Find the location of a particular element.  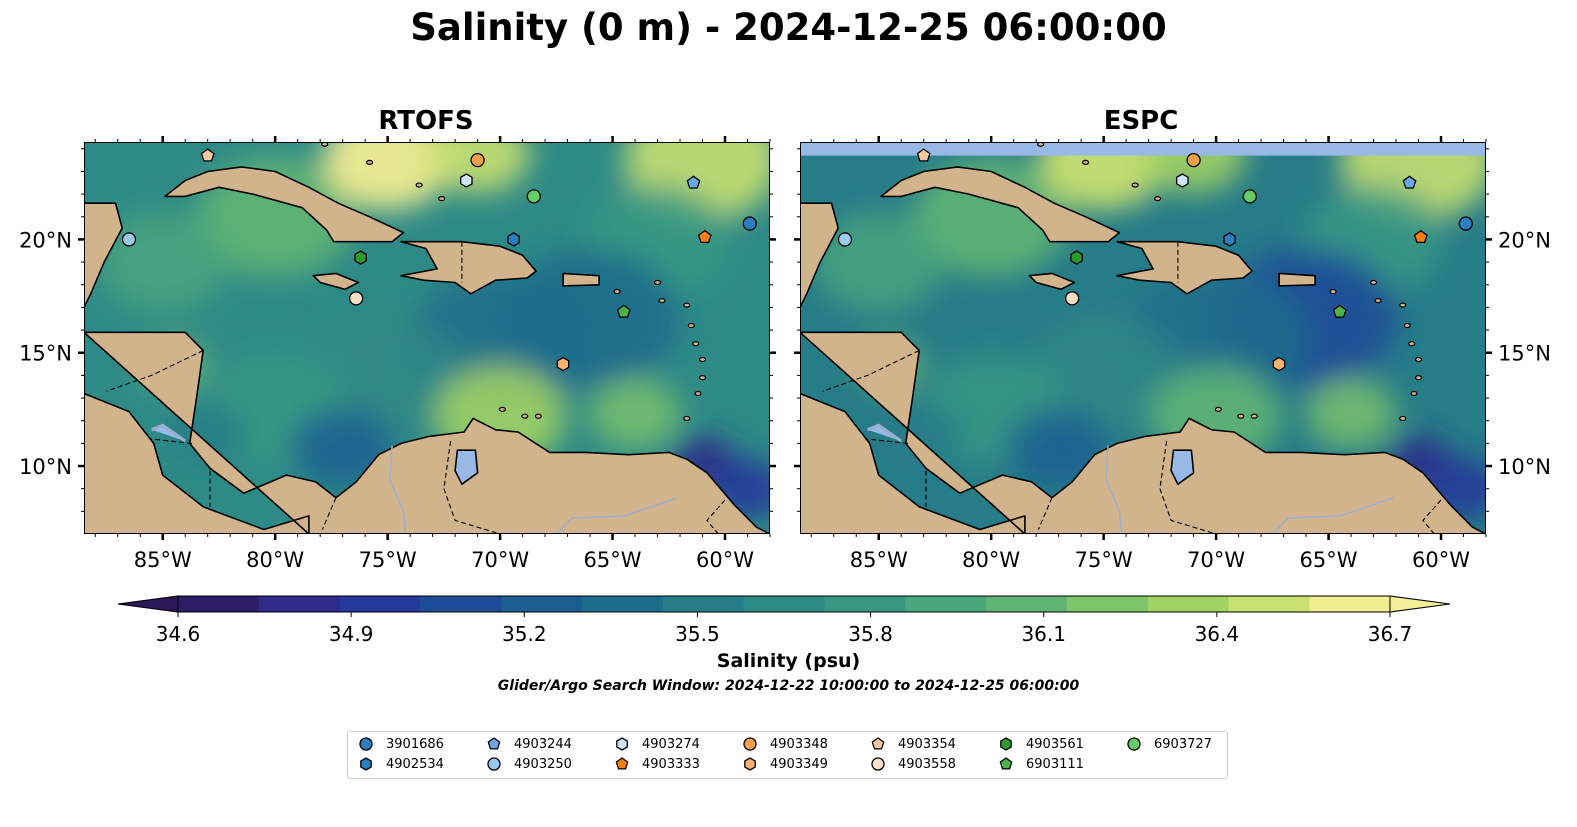

legend-item: 4903274 is located at coordinates (657, 744).